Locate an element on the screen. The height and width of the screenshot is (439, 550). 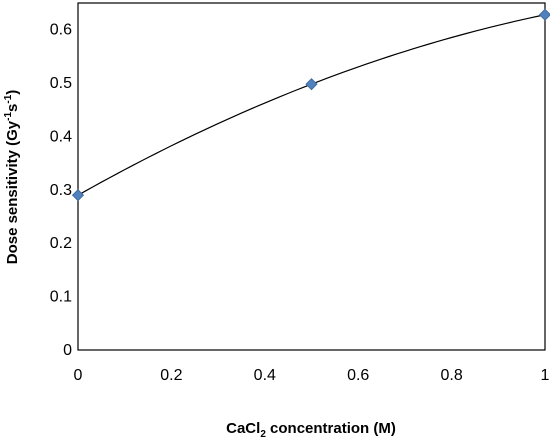
y-tick-label: 0.6 is located at coordinates (61, 30).